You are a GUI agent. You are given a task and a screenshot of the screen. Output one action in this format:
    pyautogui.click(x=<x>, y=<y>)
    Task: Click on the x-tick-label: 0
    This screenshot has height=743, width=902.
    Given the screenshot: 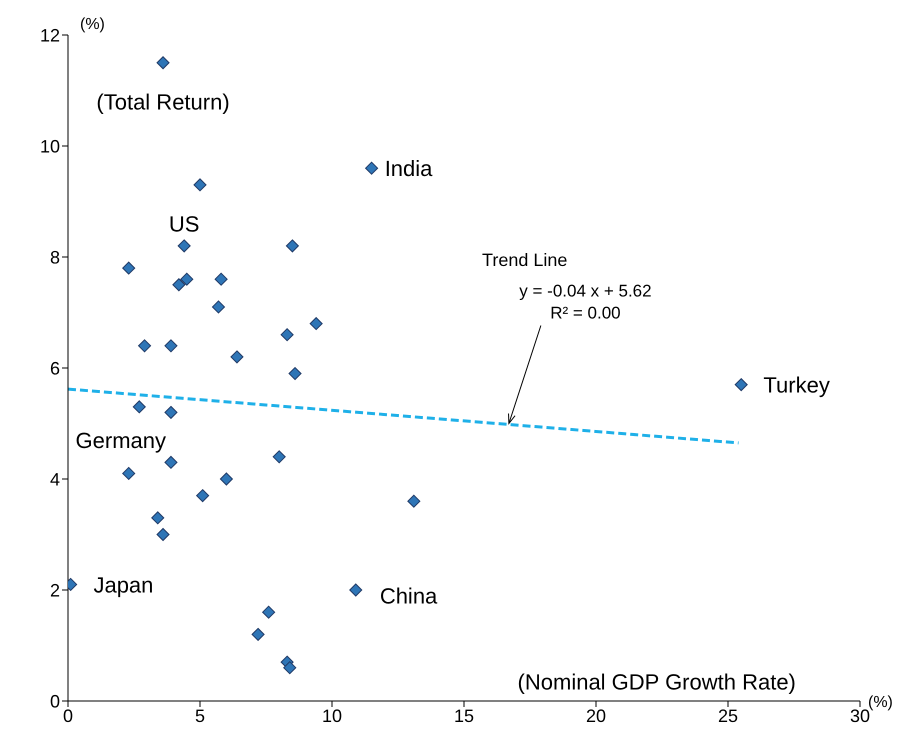 What is the action you would take?
    pyautogui.click(x=68, y=716)
    